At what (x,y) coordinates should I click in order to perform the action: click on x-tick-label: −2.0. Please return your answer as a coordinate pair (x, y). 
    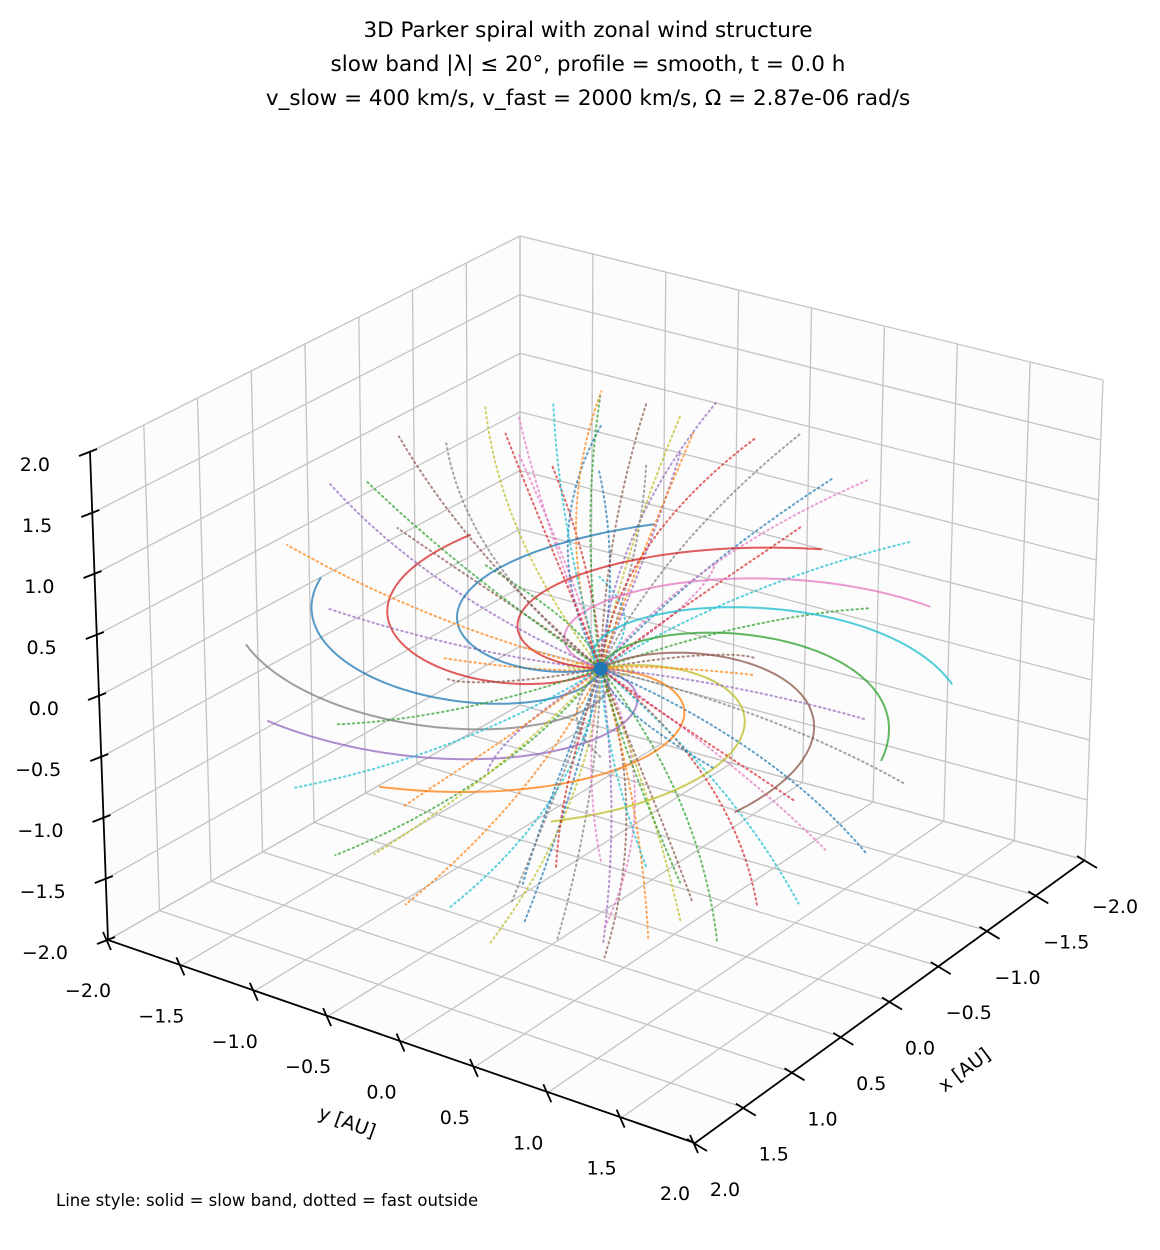
    Looking at the image, I should click on (1115, 907).